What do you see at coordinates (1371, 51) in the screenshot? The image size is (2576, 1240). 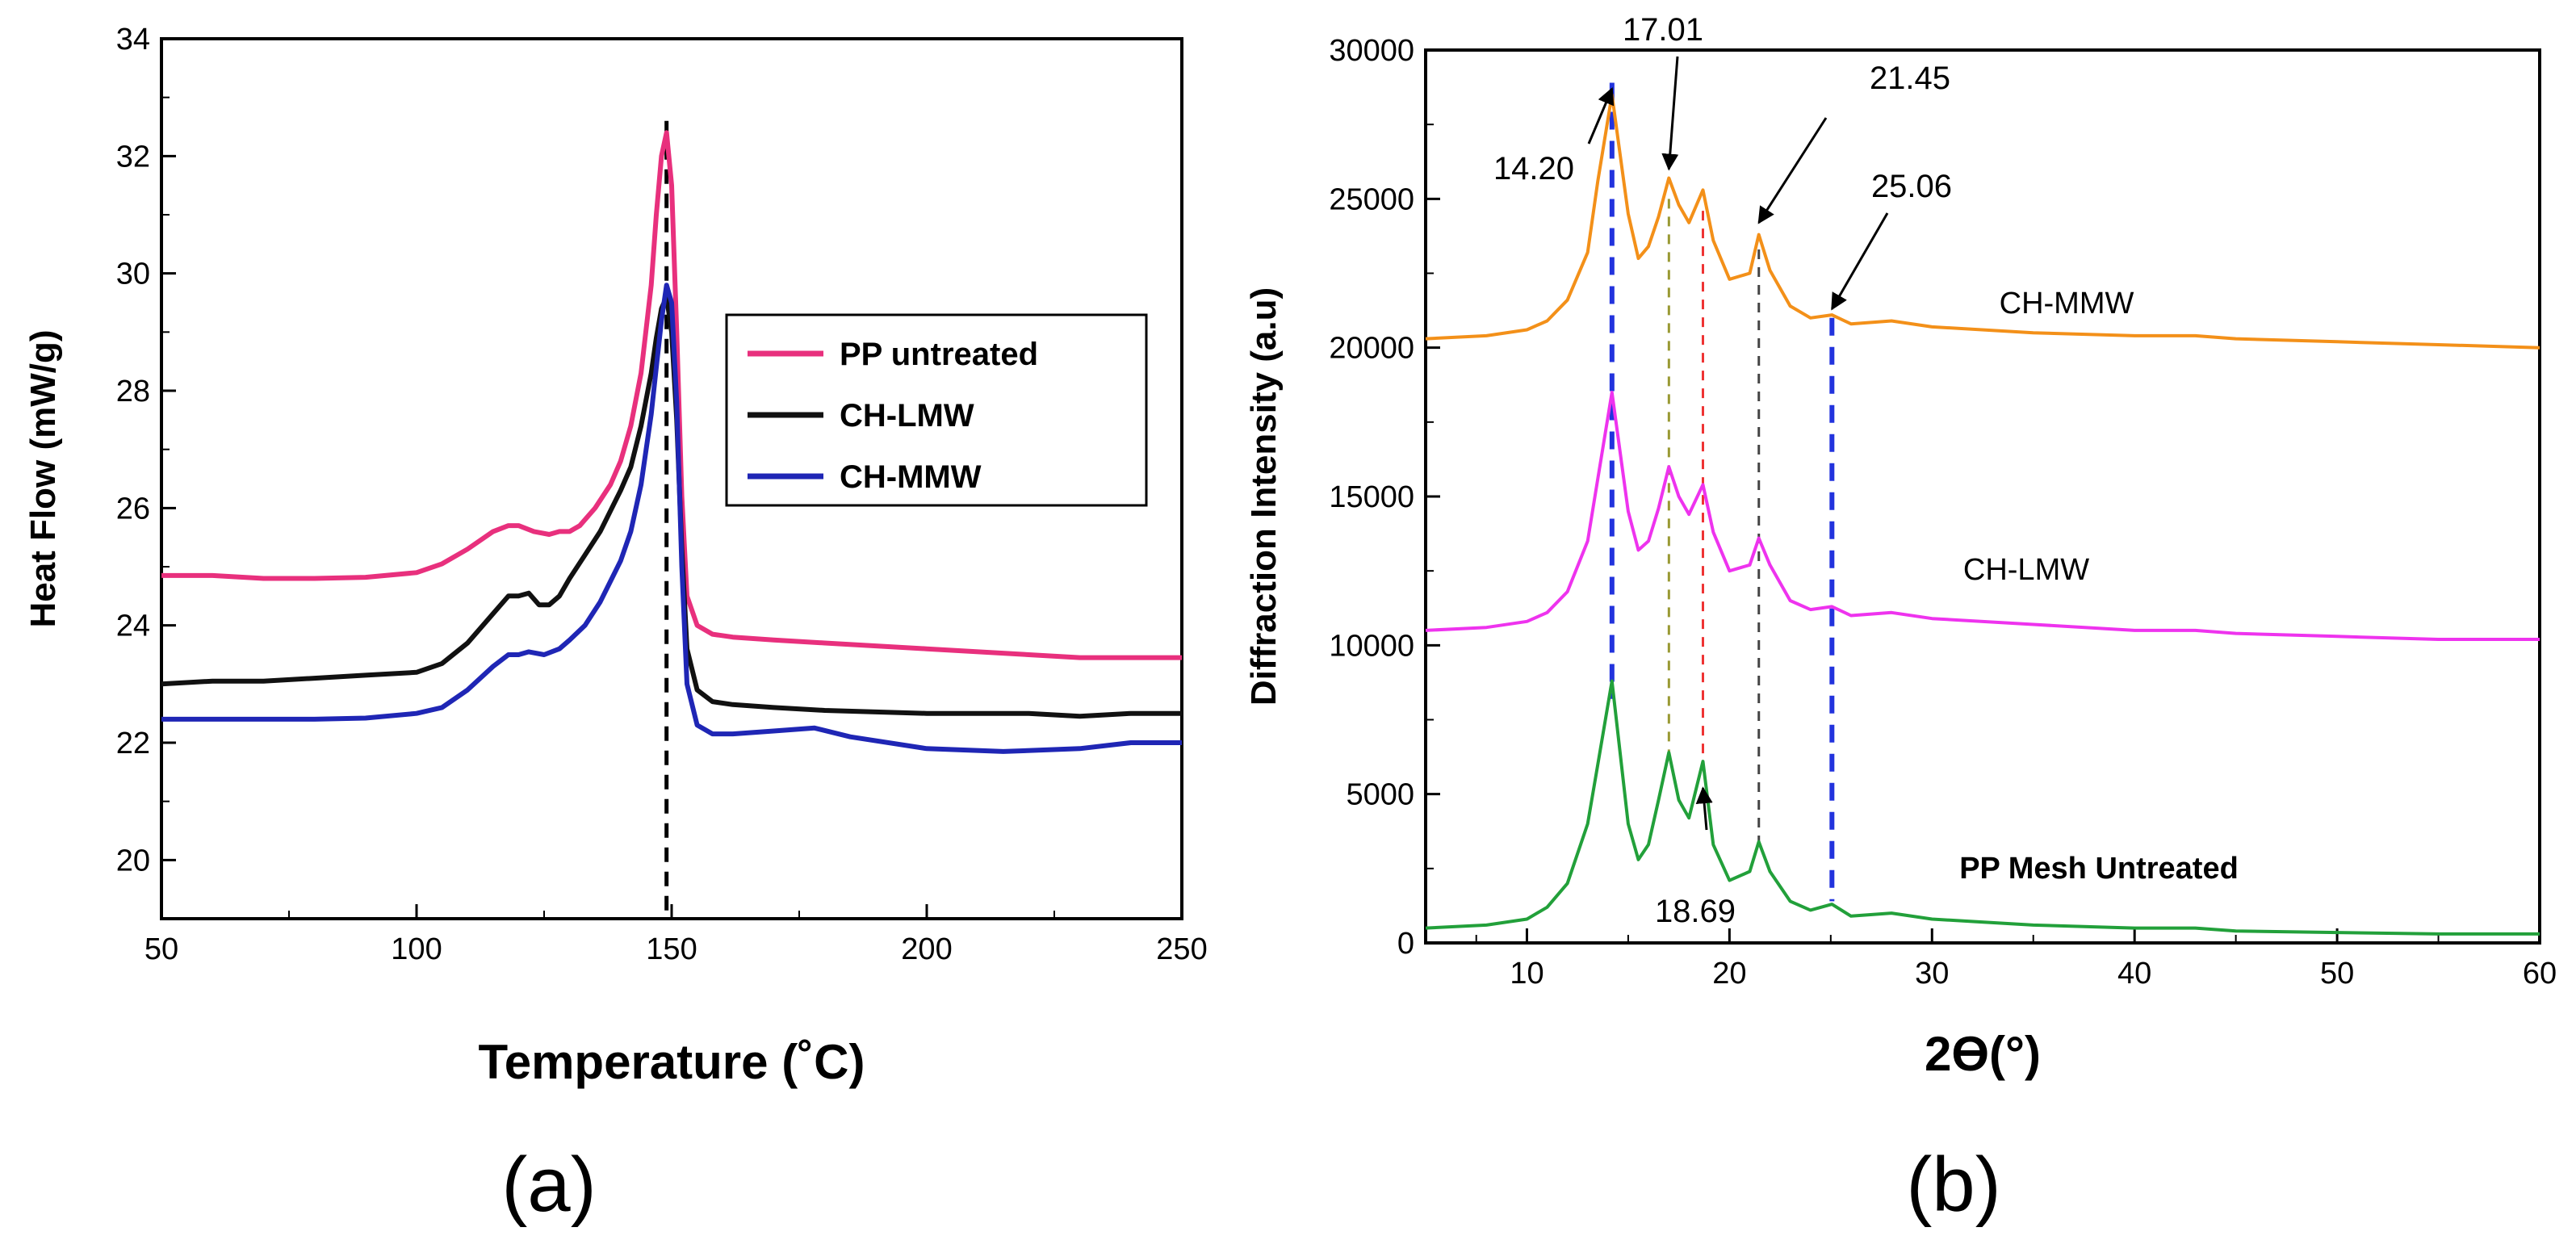 I see `y-tick-label: 30000` at bounding box center [1371, 51].